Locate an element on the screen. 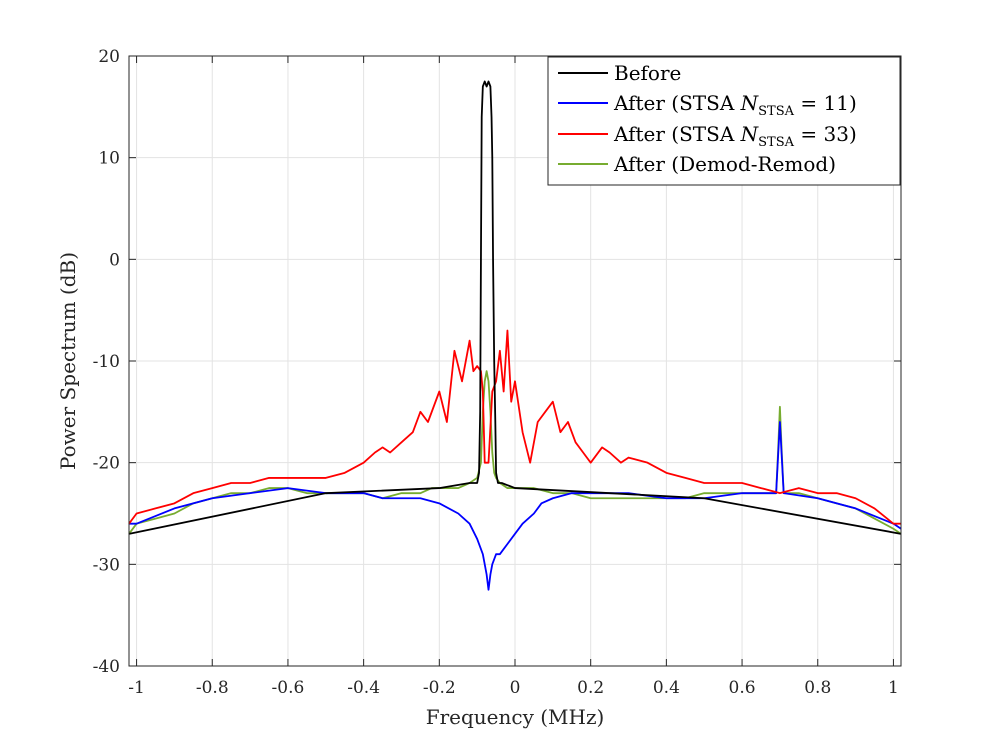 This screenshot has height=747, width=996. y-tick-label: 10 is located at coordinates (109, 159).